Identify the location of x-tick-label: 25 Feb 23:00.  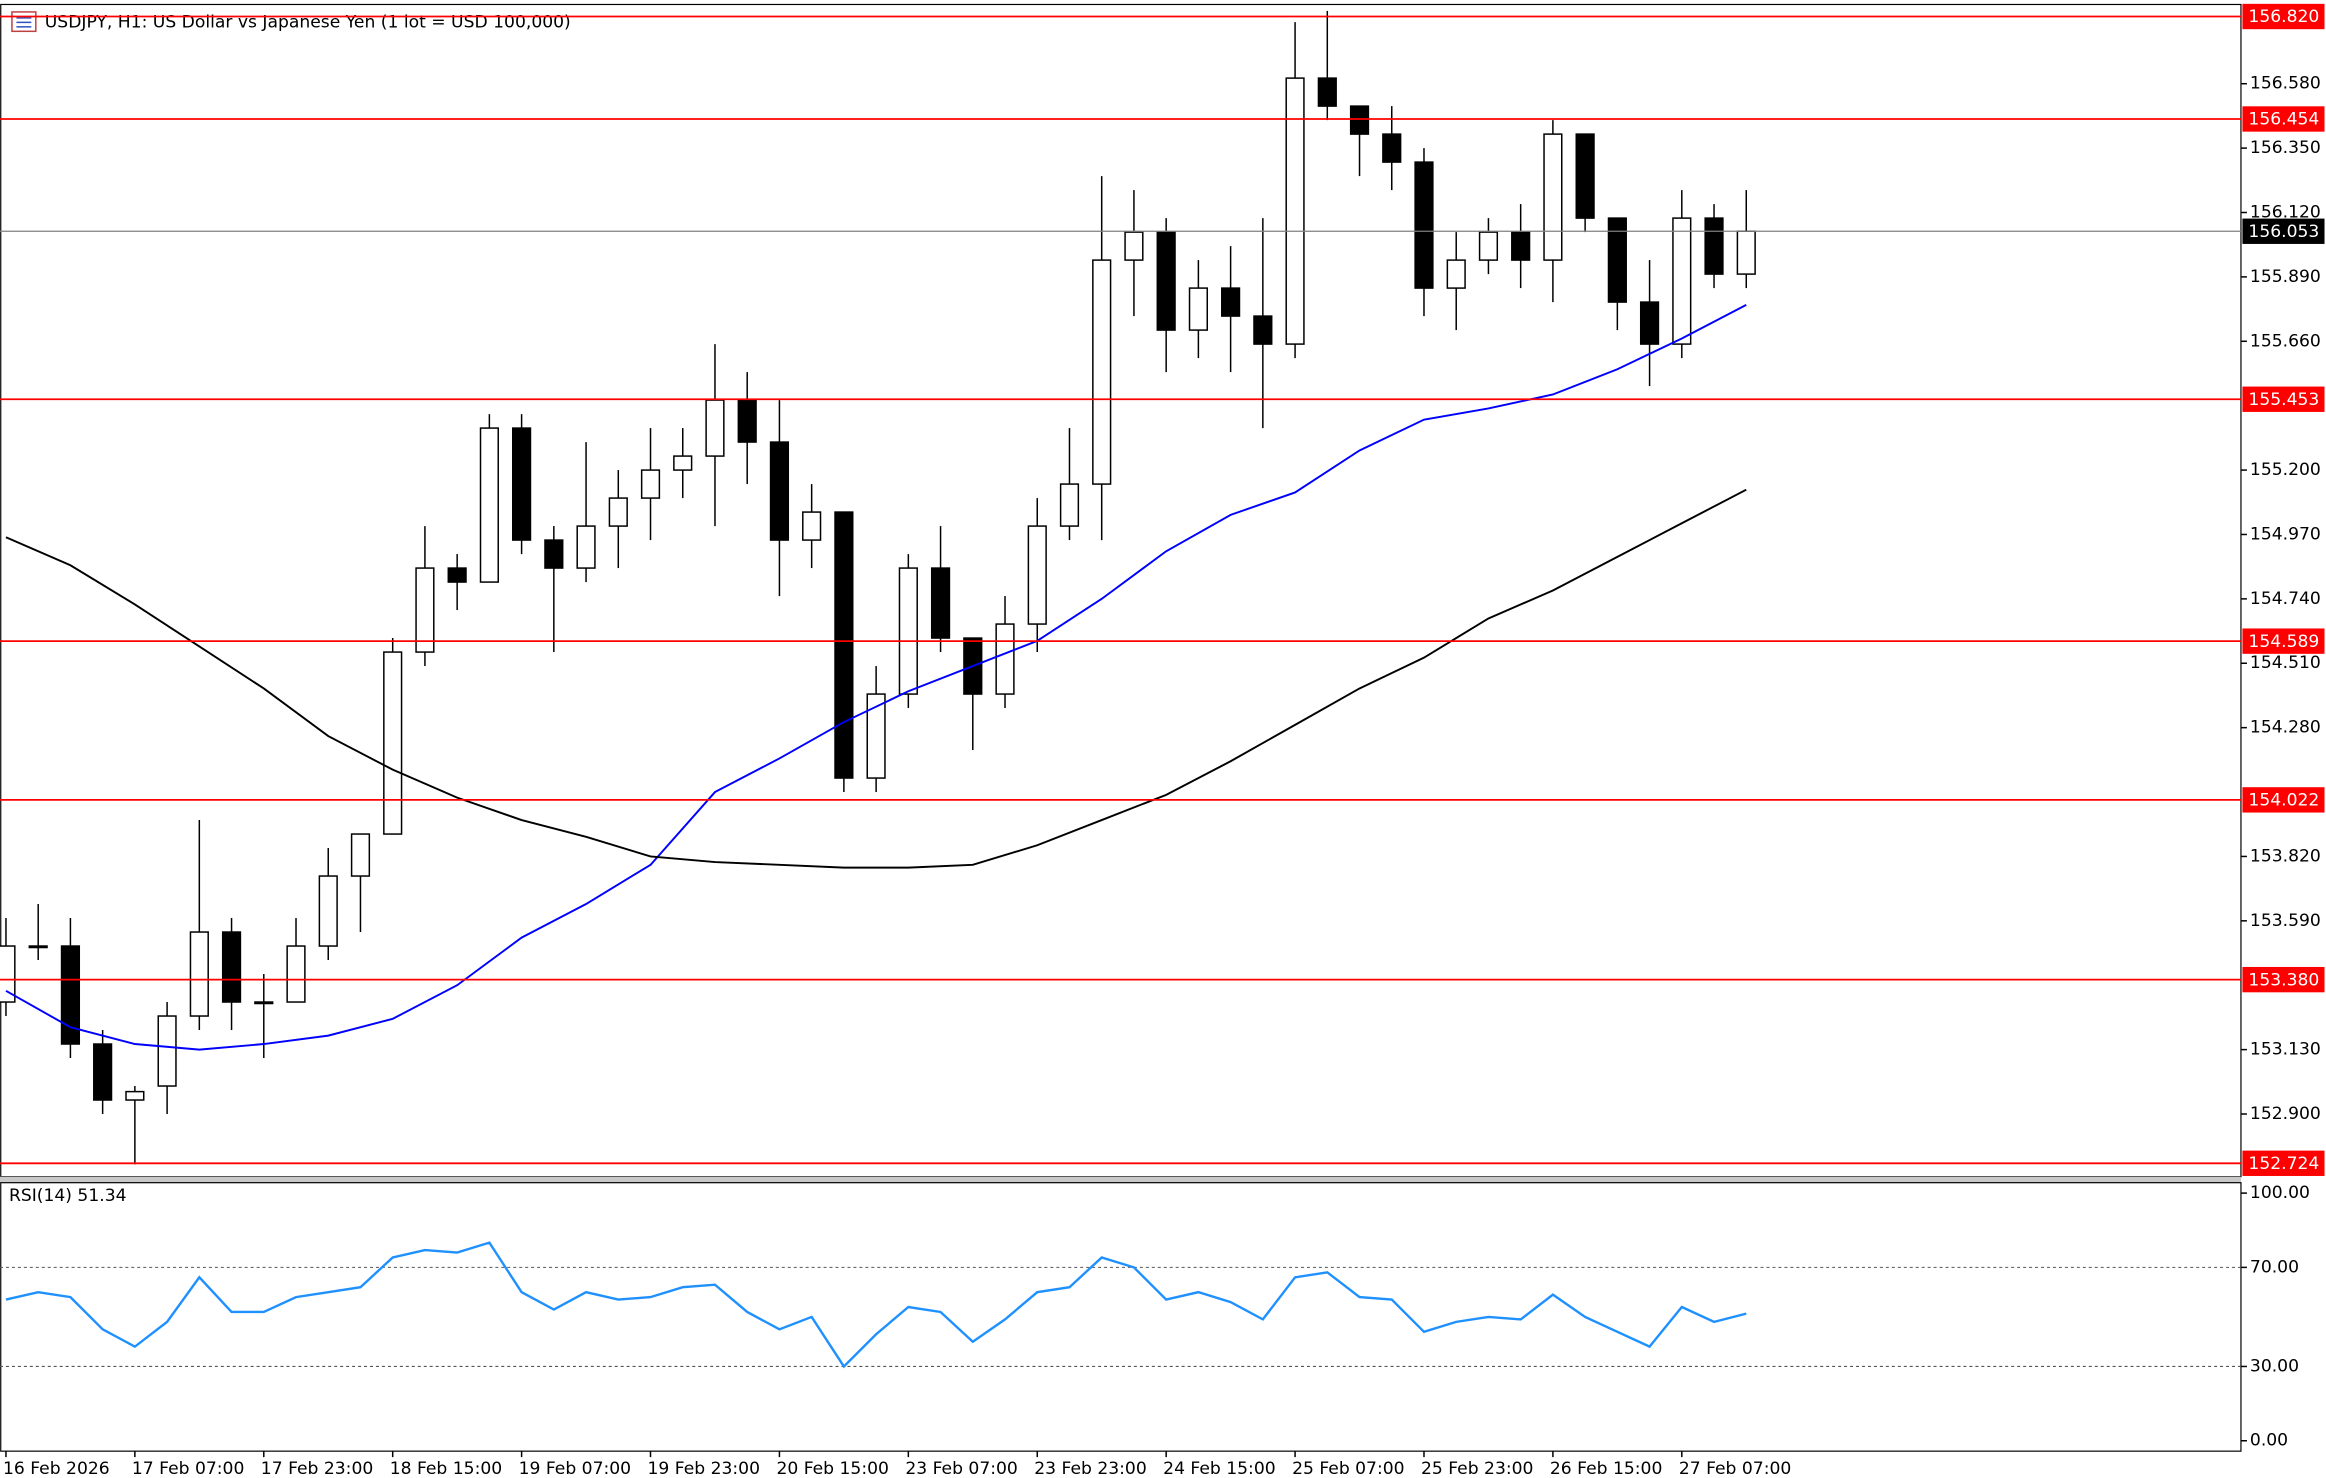
(1477, 1468).